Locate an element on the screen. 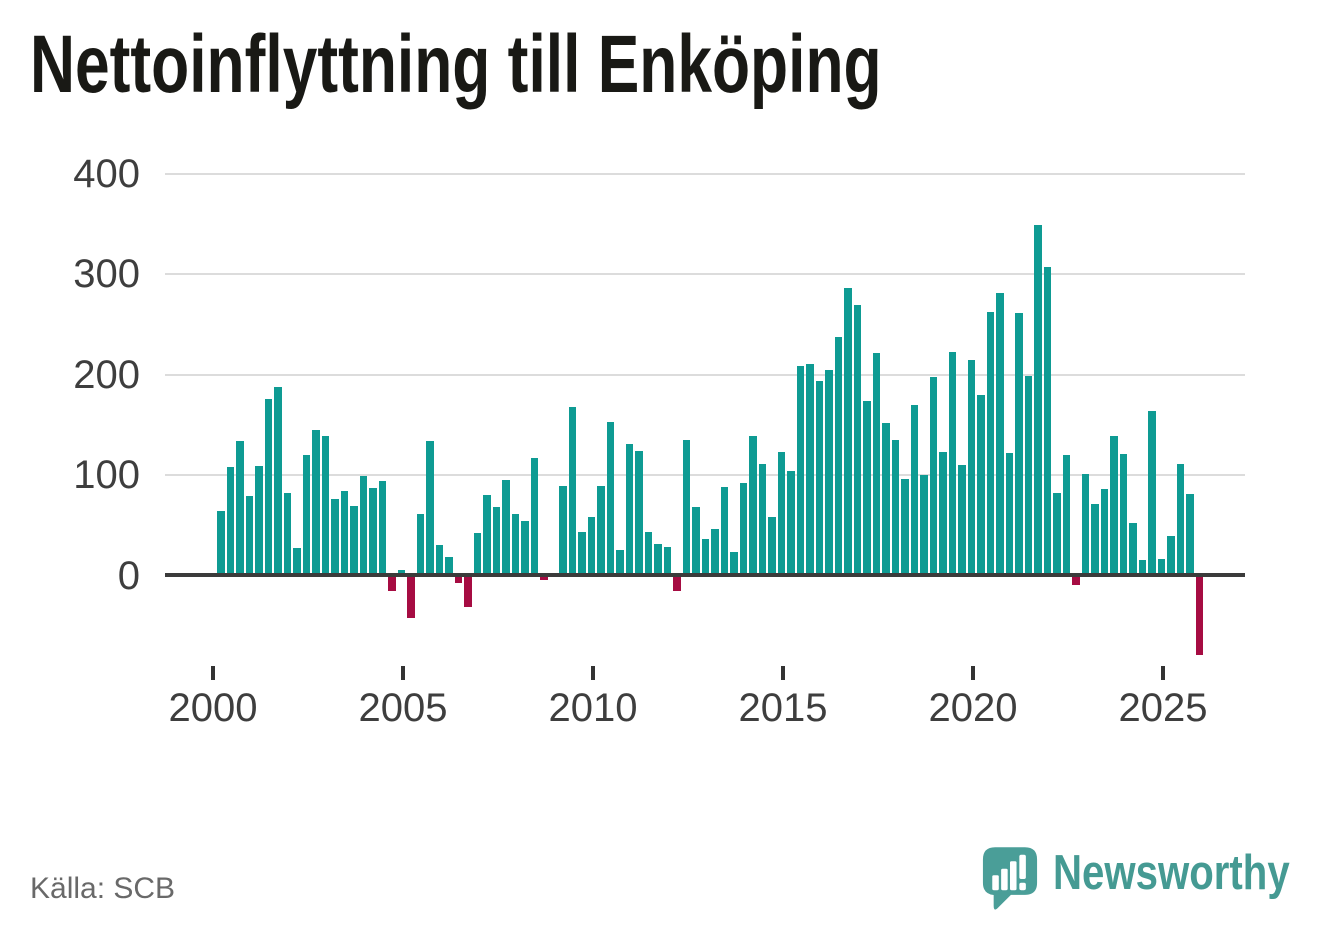 This screenshot has height=939, width=1322. bar-2024-q2 is located at coordinates (1142, 568).